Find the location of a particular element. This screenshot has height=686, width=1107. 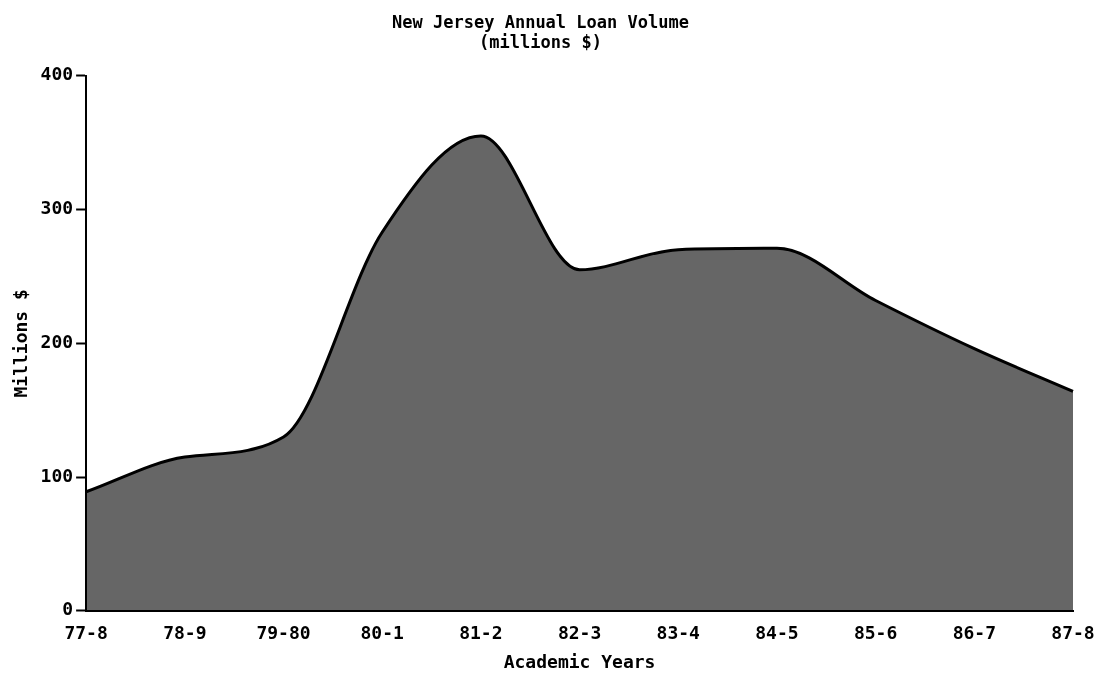

text: New Jersey Annual Loan Volume is located at coordinates (540, 21).